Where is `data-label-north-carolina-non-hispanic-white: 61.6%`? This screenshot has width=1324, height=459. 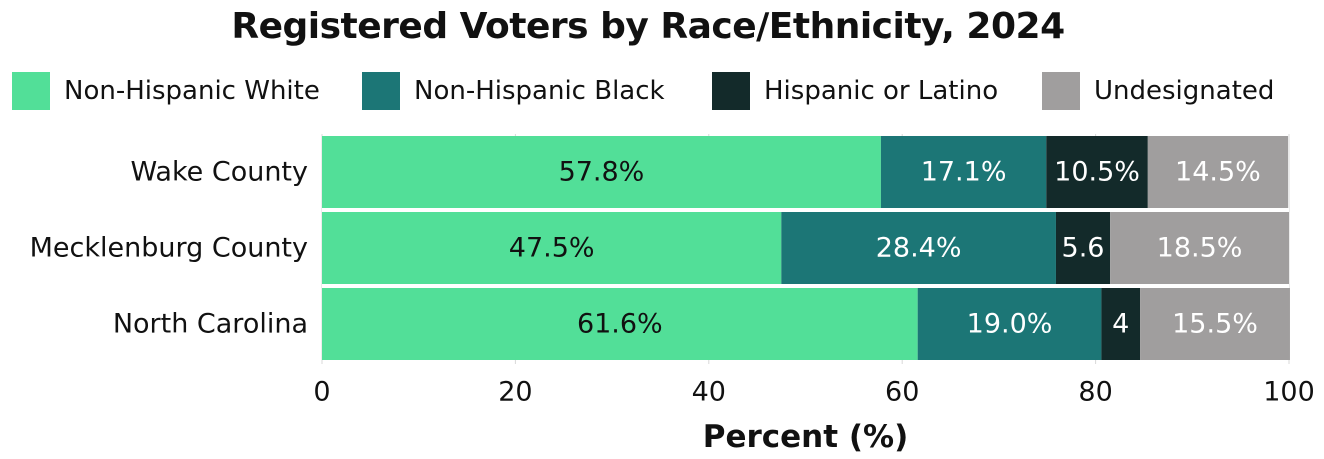 data-label-north-carolina-non-hispanic-white: 61.6% is located at coordinates (620, 324).